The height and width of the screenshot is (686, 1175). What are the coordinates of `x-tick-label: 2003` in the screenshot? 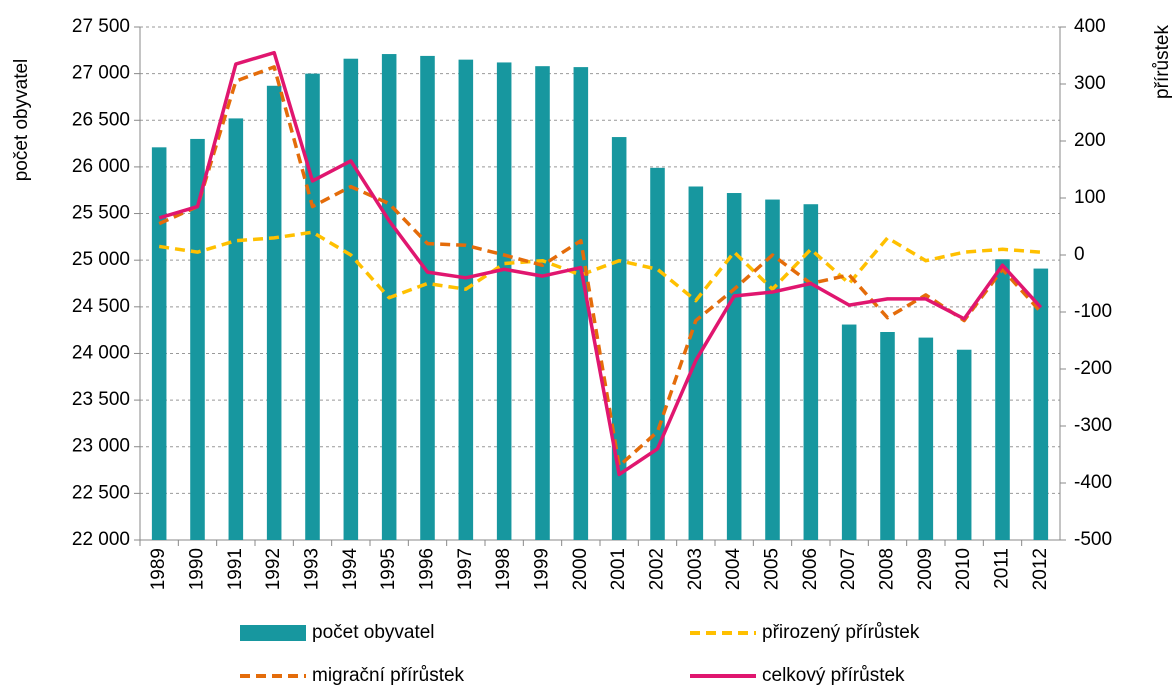 It's located at (695, 569).